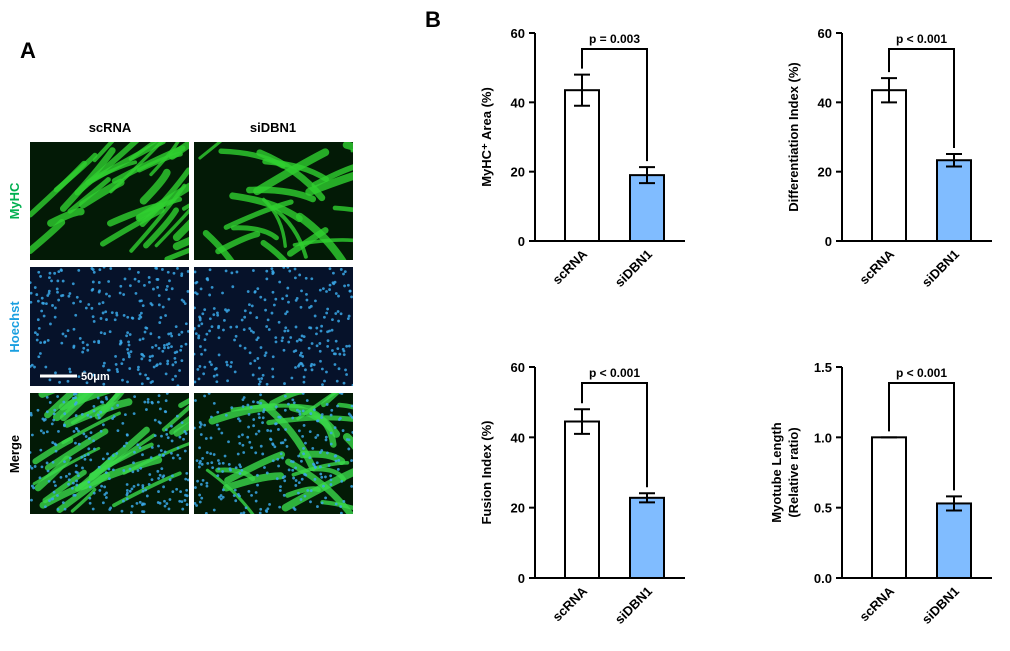 This screenshot has height=651, width=1010. What do you see at coordinates (518, 508) in the screenshot?
I see `y-tick-label: 20` at bounding box center [518, 508].